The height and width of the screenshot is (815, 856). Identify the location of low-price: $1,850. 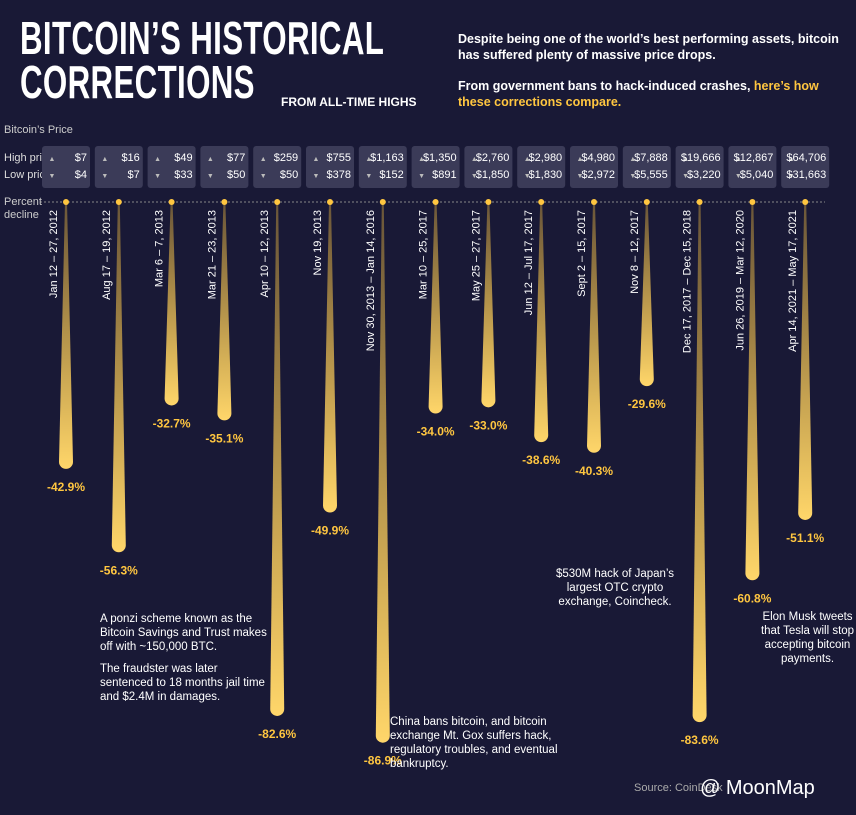
(493, 175).